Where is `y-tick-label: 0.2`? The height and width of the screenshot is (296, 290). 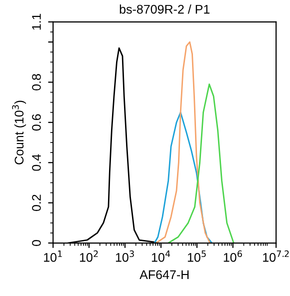
y-tick-label: 0.2 is located at coordinates (36, 203).